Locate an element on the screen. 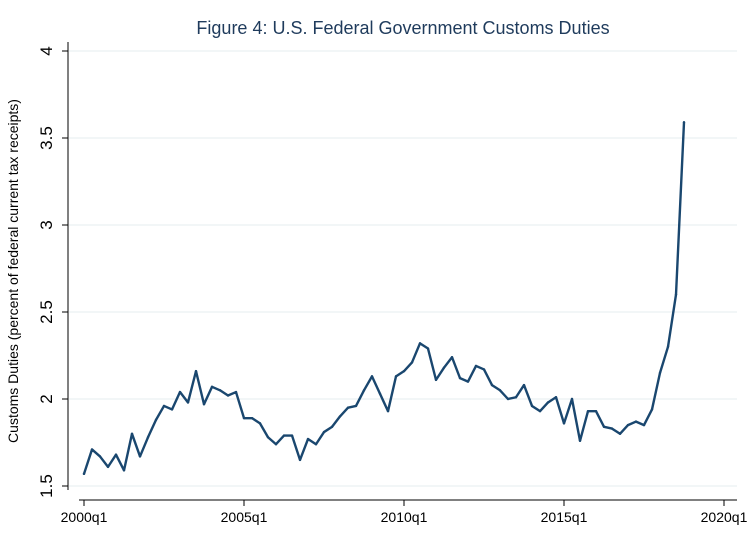 This screenshot has width=756, height=549. data-point-2018q4 is located at coordinates (684, 122).